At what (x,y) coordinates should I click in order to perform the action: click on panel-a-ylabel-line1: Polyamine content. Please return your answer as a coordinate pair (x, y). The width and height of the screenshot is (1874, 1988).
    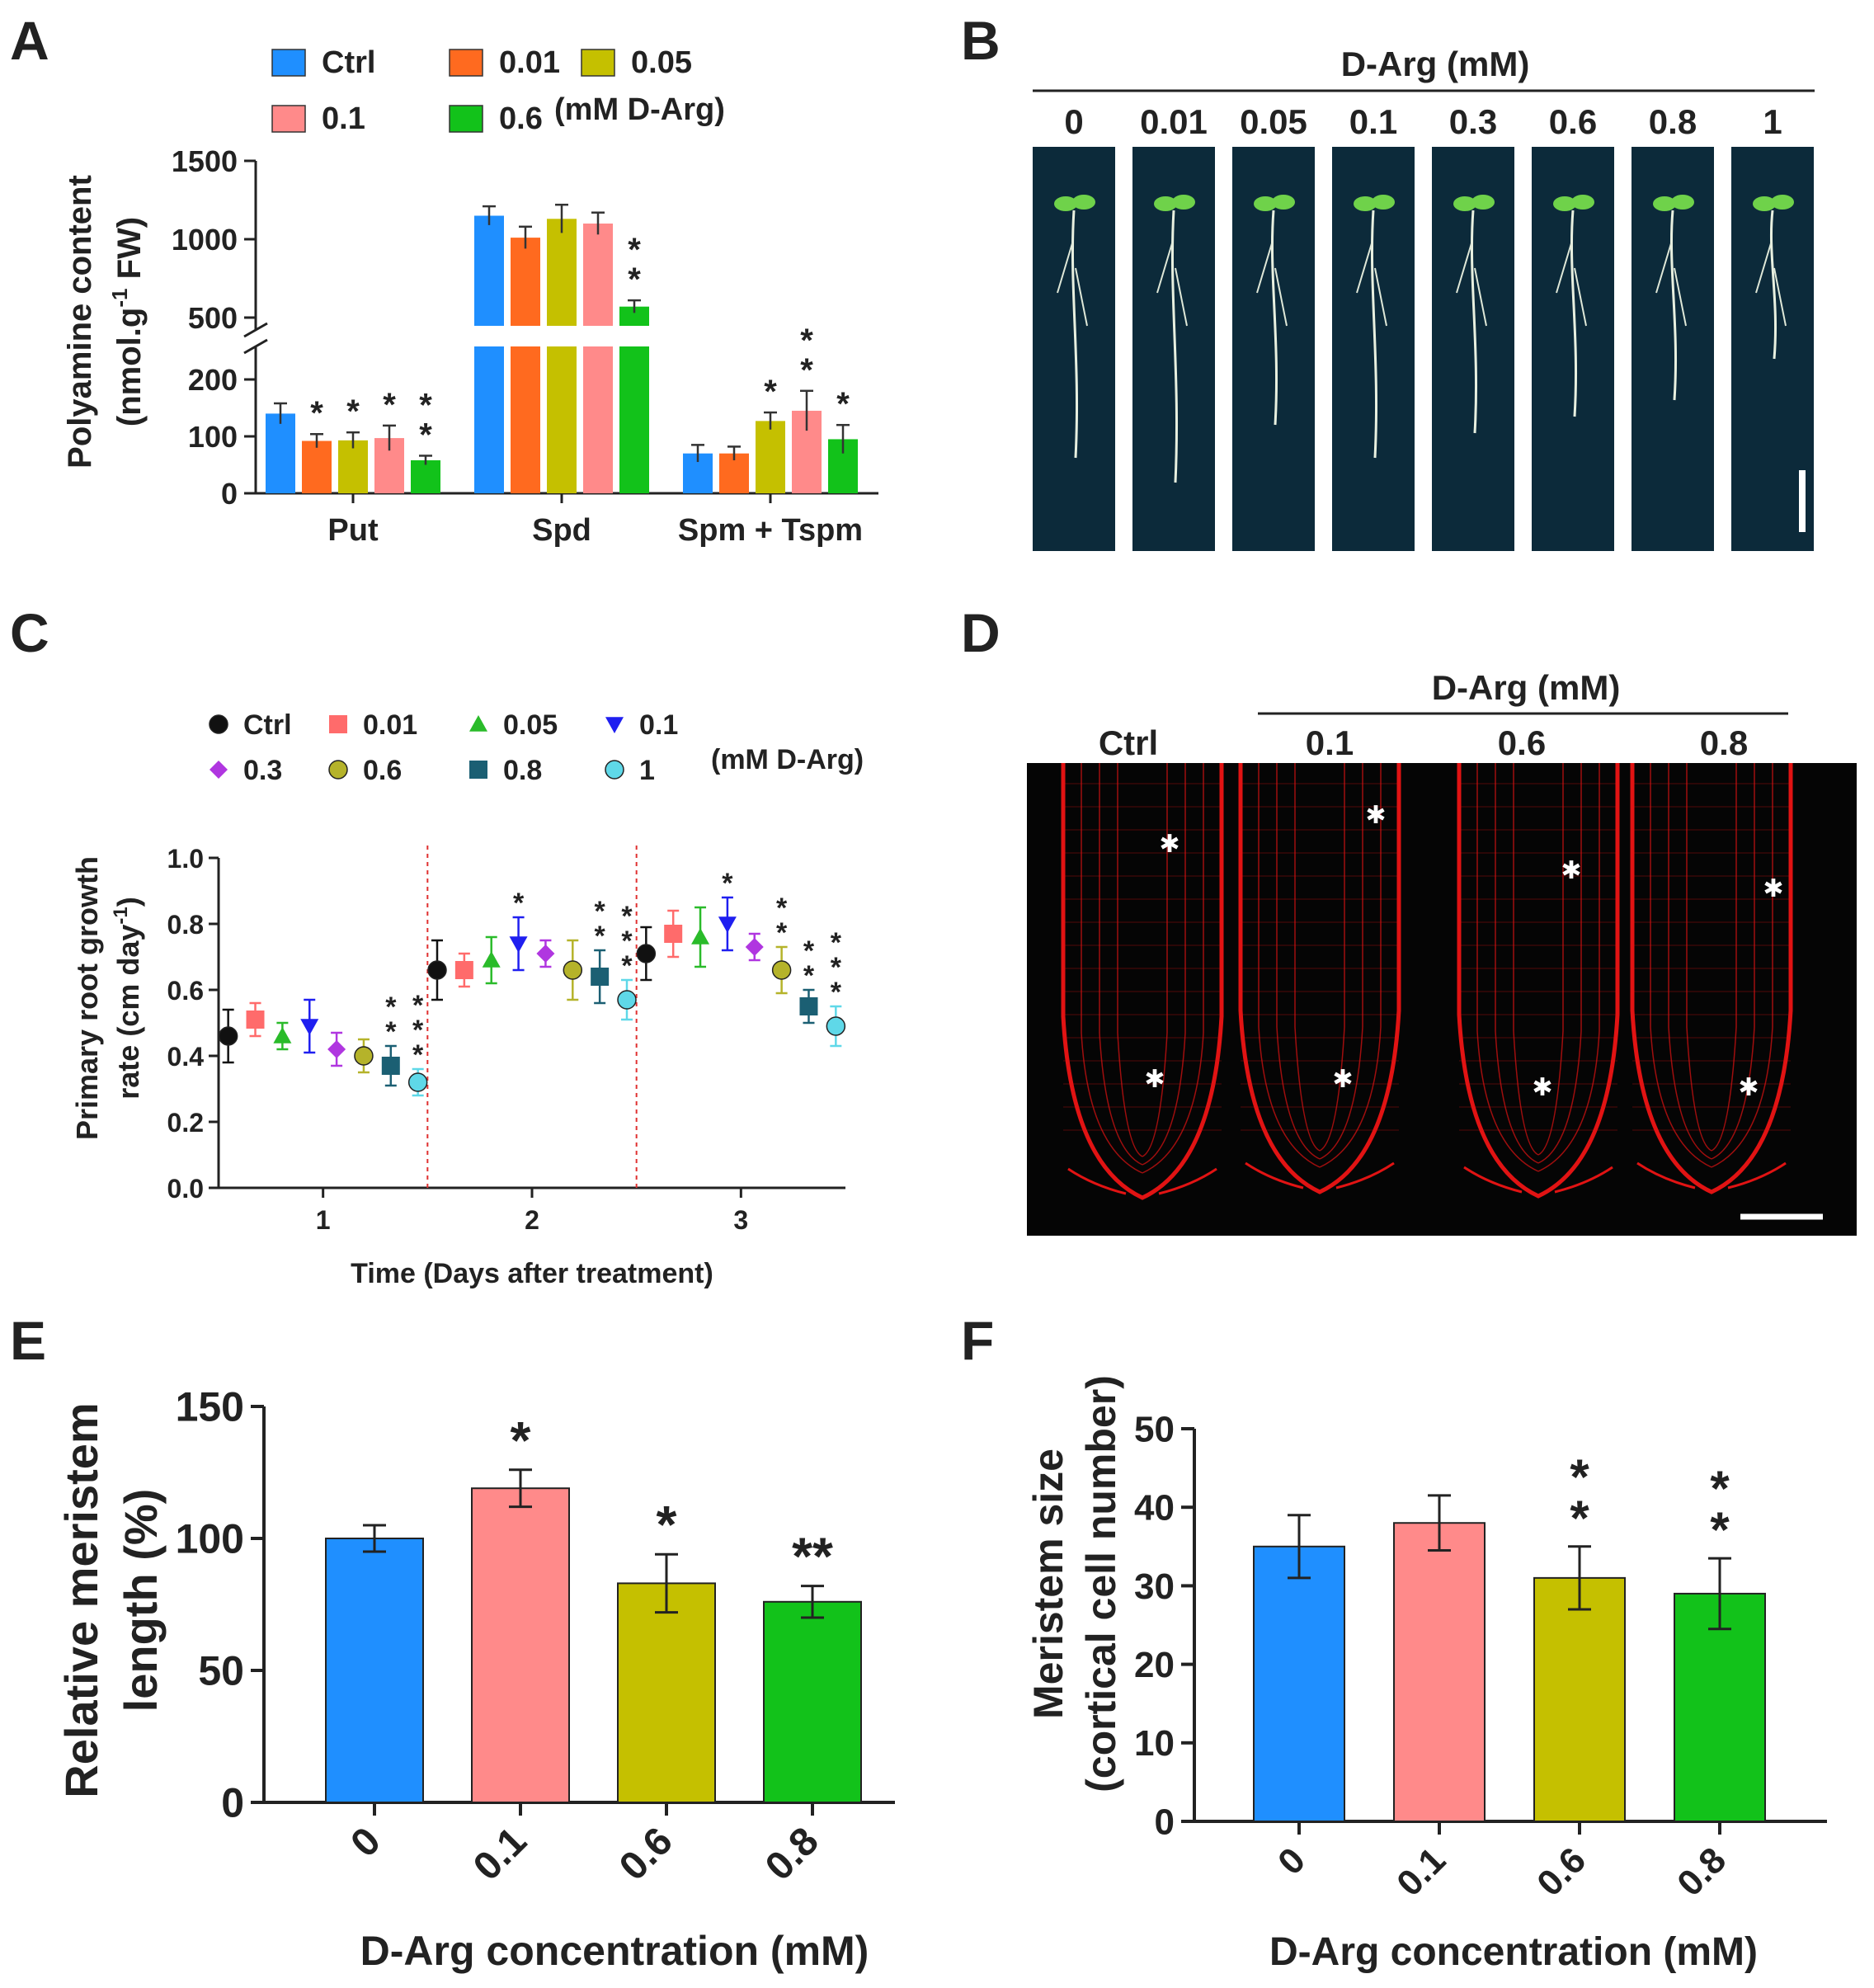
    Looking at the image, I should click on (80, 322).